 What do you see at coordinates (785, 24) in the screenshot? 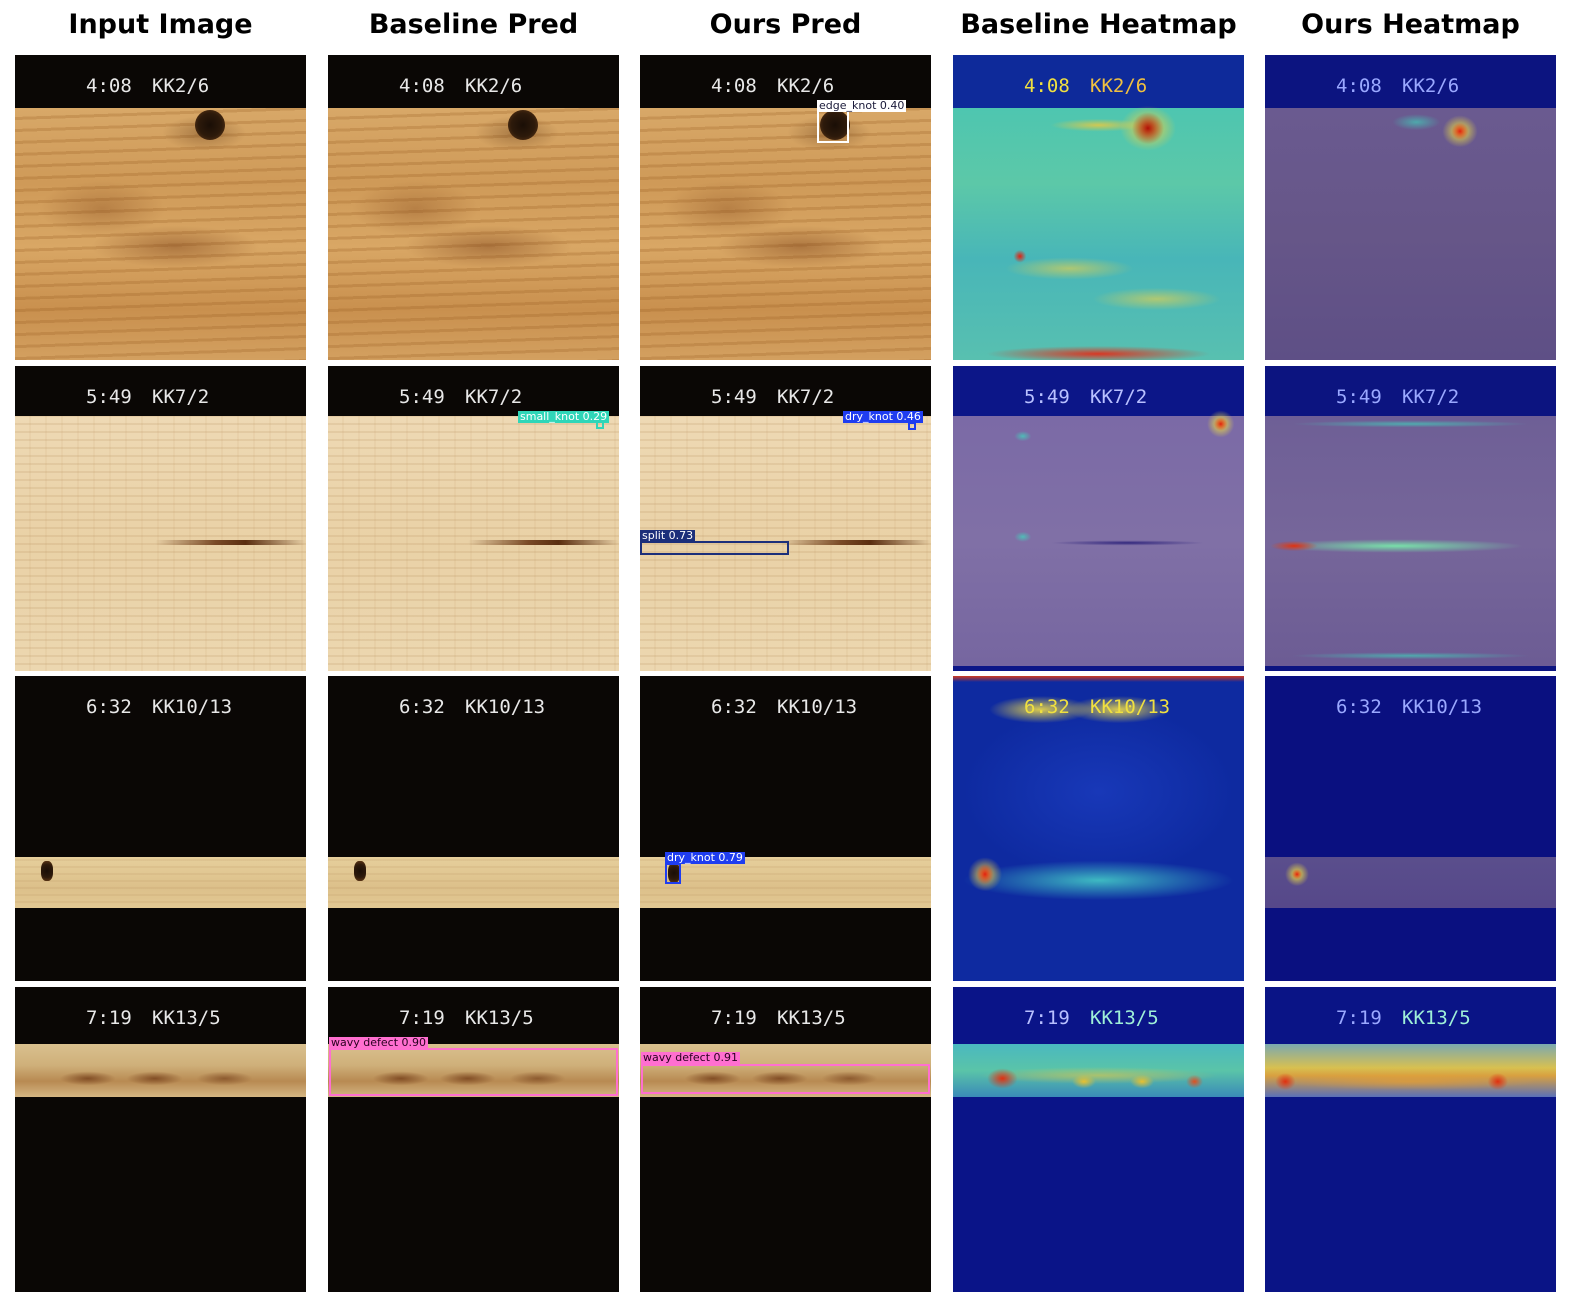
I see `column-header-ours-pred: Ours Pred` at bounding box center [785, 24].